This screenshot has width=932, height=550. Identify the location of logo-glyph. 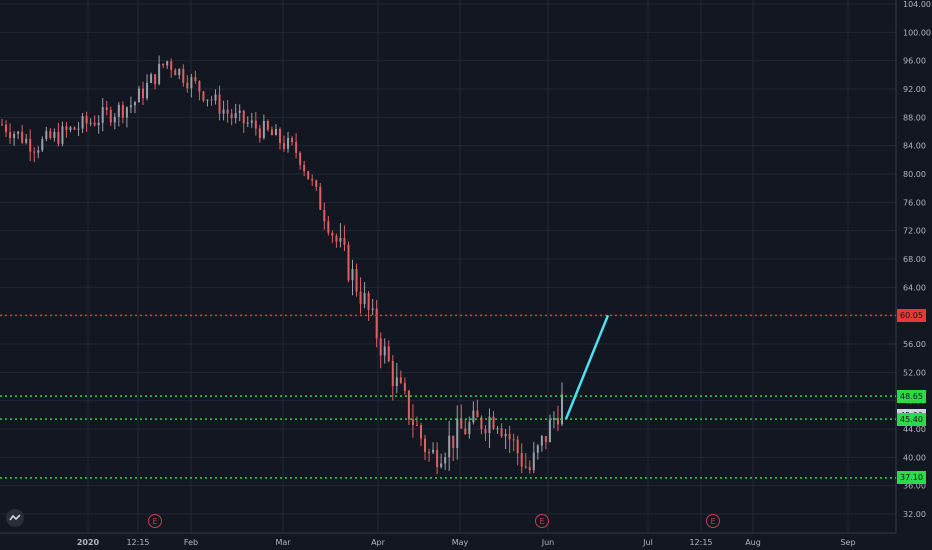
(15, 517).